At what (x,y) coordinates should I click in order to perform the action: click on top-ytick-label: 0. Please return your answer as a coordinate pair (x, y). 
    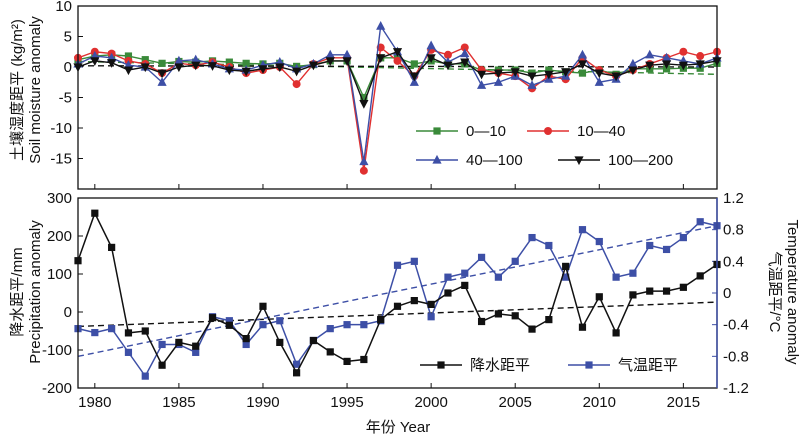
    Looking at the image, I should click on (68, 67).